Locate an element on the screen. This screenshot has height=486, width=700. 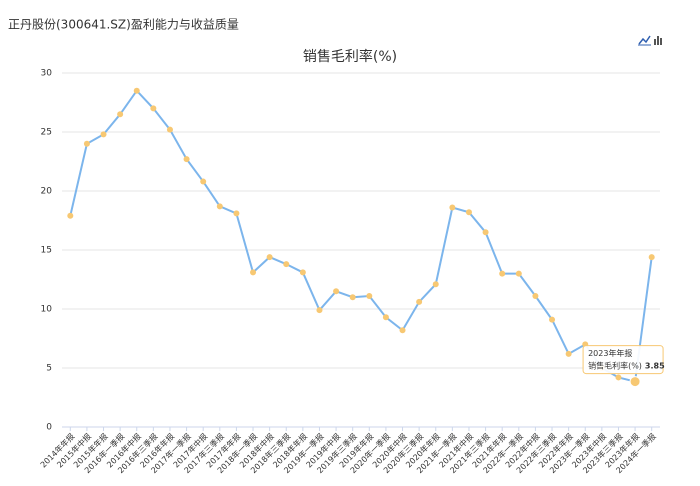
y-tick-label: 5 is located at coordinates (49, 369).